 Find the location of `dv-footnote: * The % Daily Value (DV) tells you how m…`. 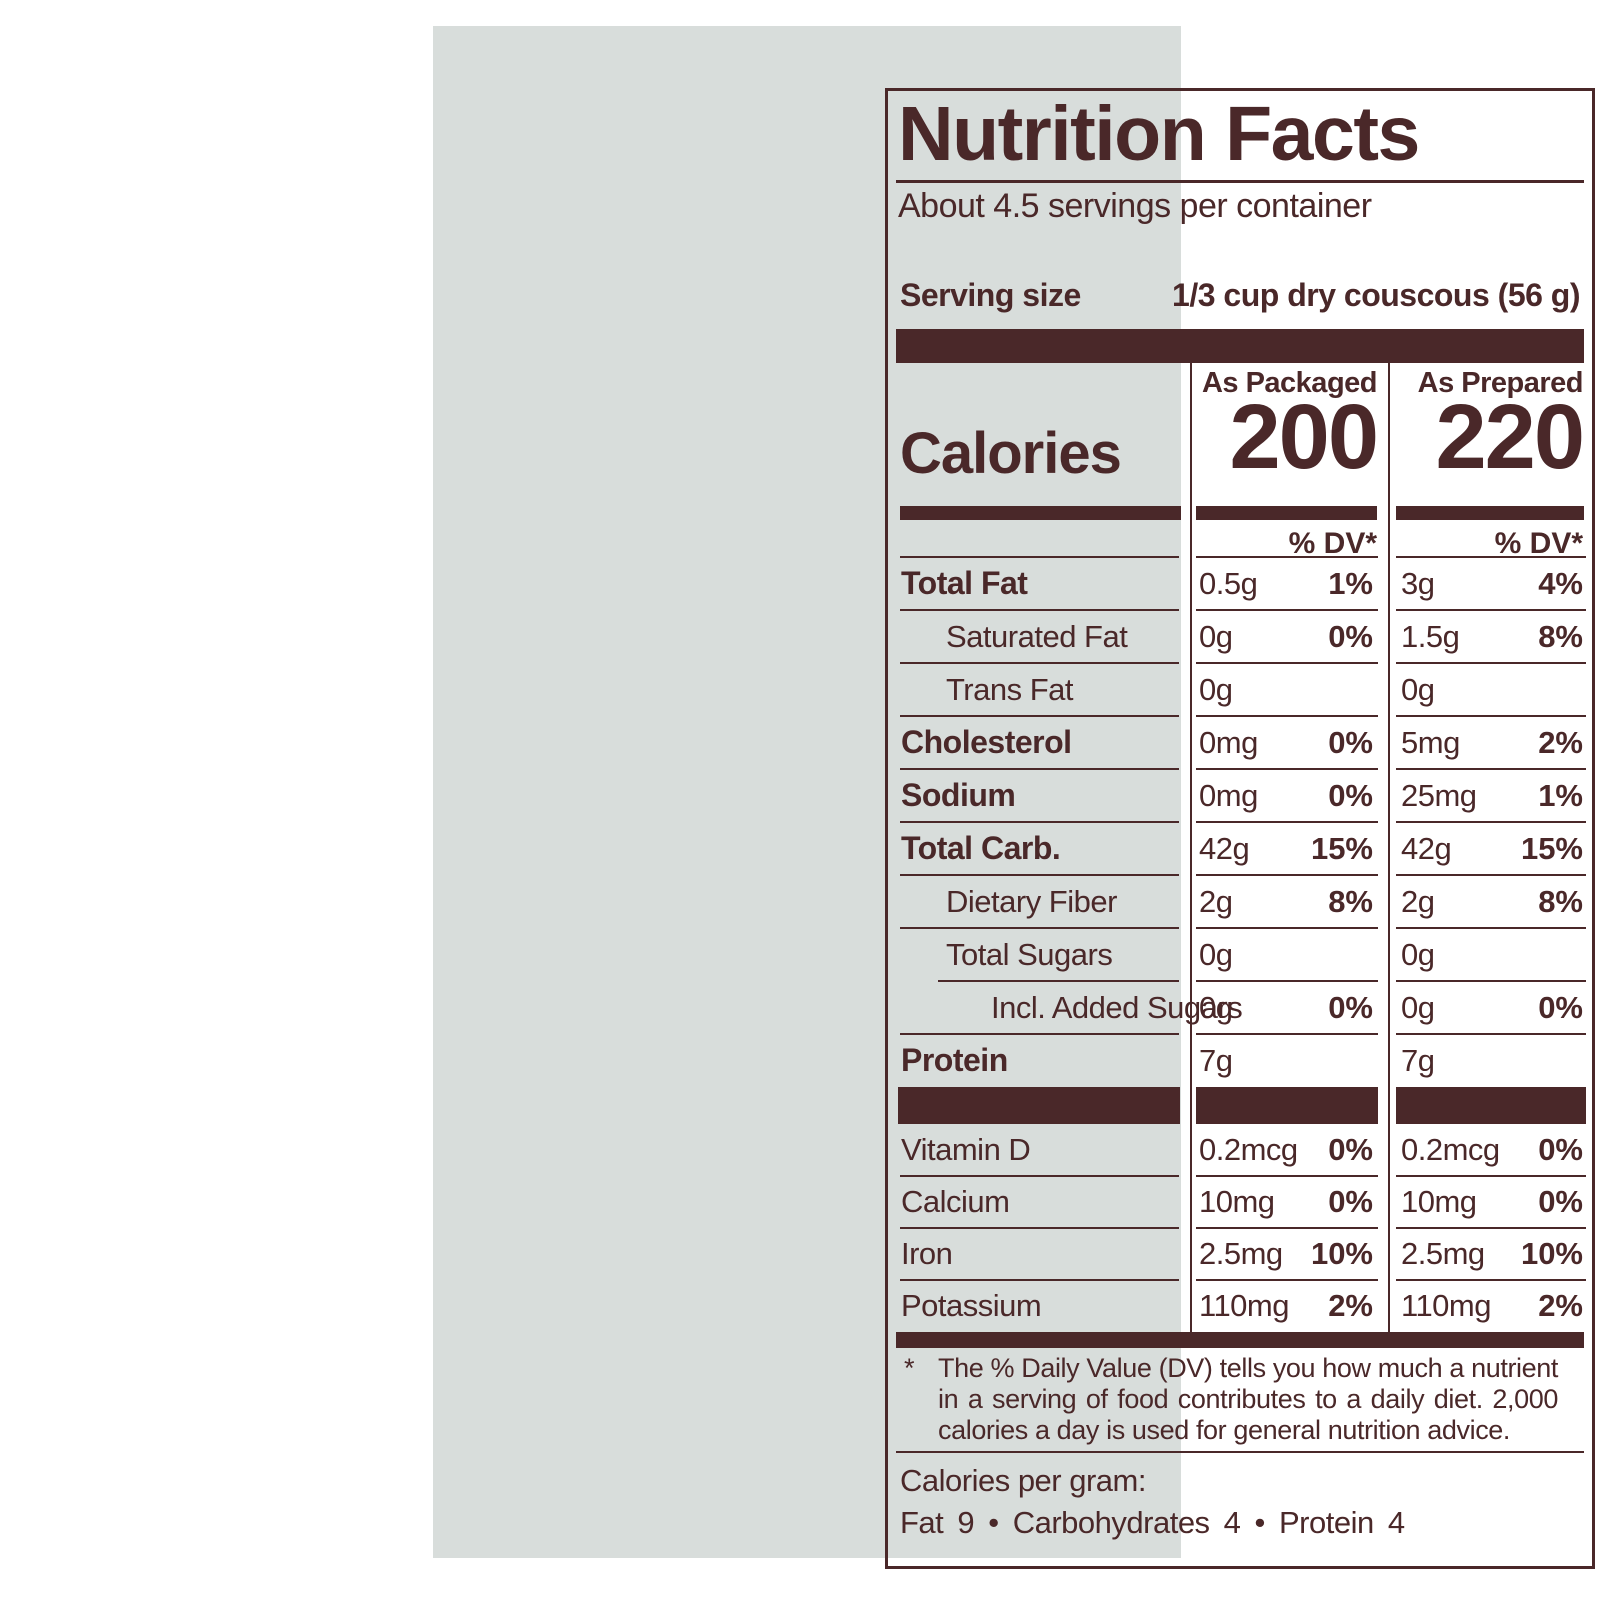

dv-footnote: * The % Daily Value (DV) tells you how m… is located at coordinates (1230, 1399).